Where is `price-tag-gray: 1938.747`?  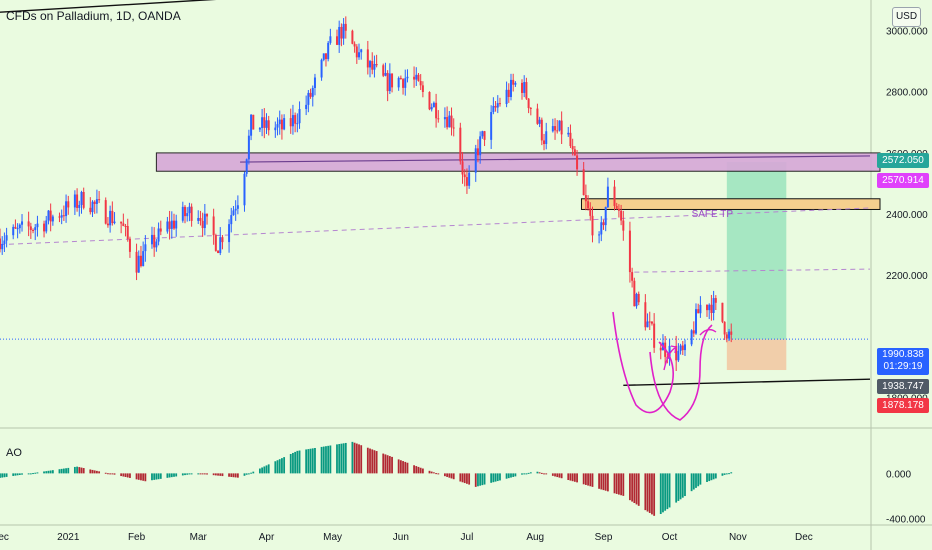
price-tag-gray: 1938.747 is located at coordinates (903, 386).